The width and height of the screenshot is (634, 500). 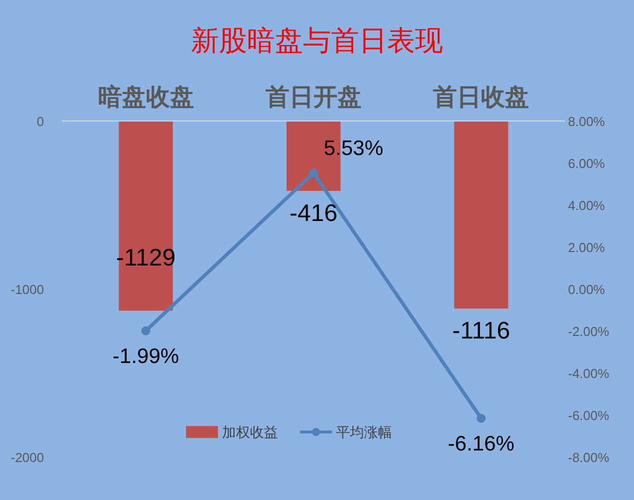 I want to click on chart-title: 新股暗盘与首日表现, so click(x=317, y=40).